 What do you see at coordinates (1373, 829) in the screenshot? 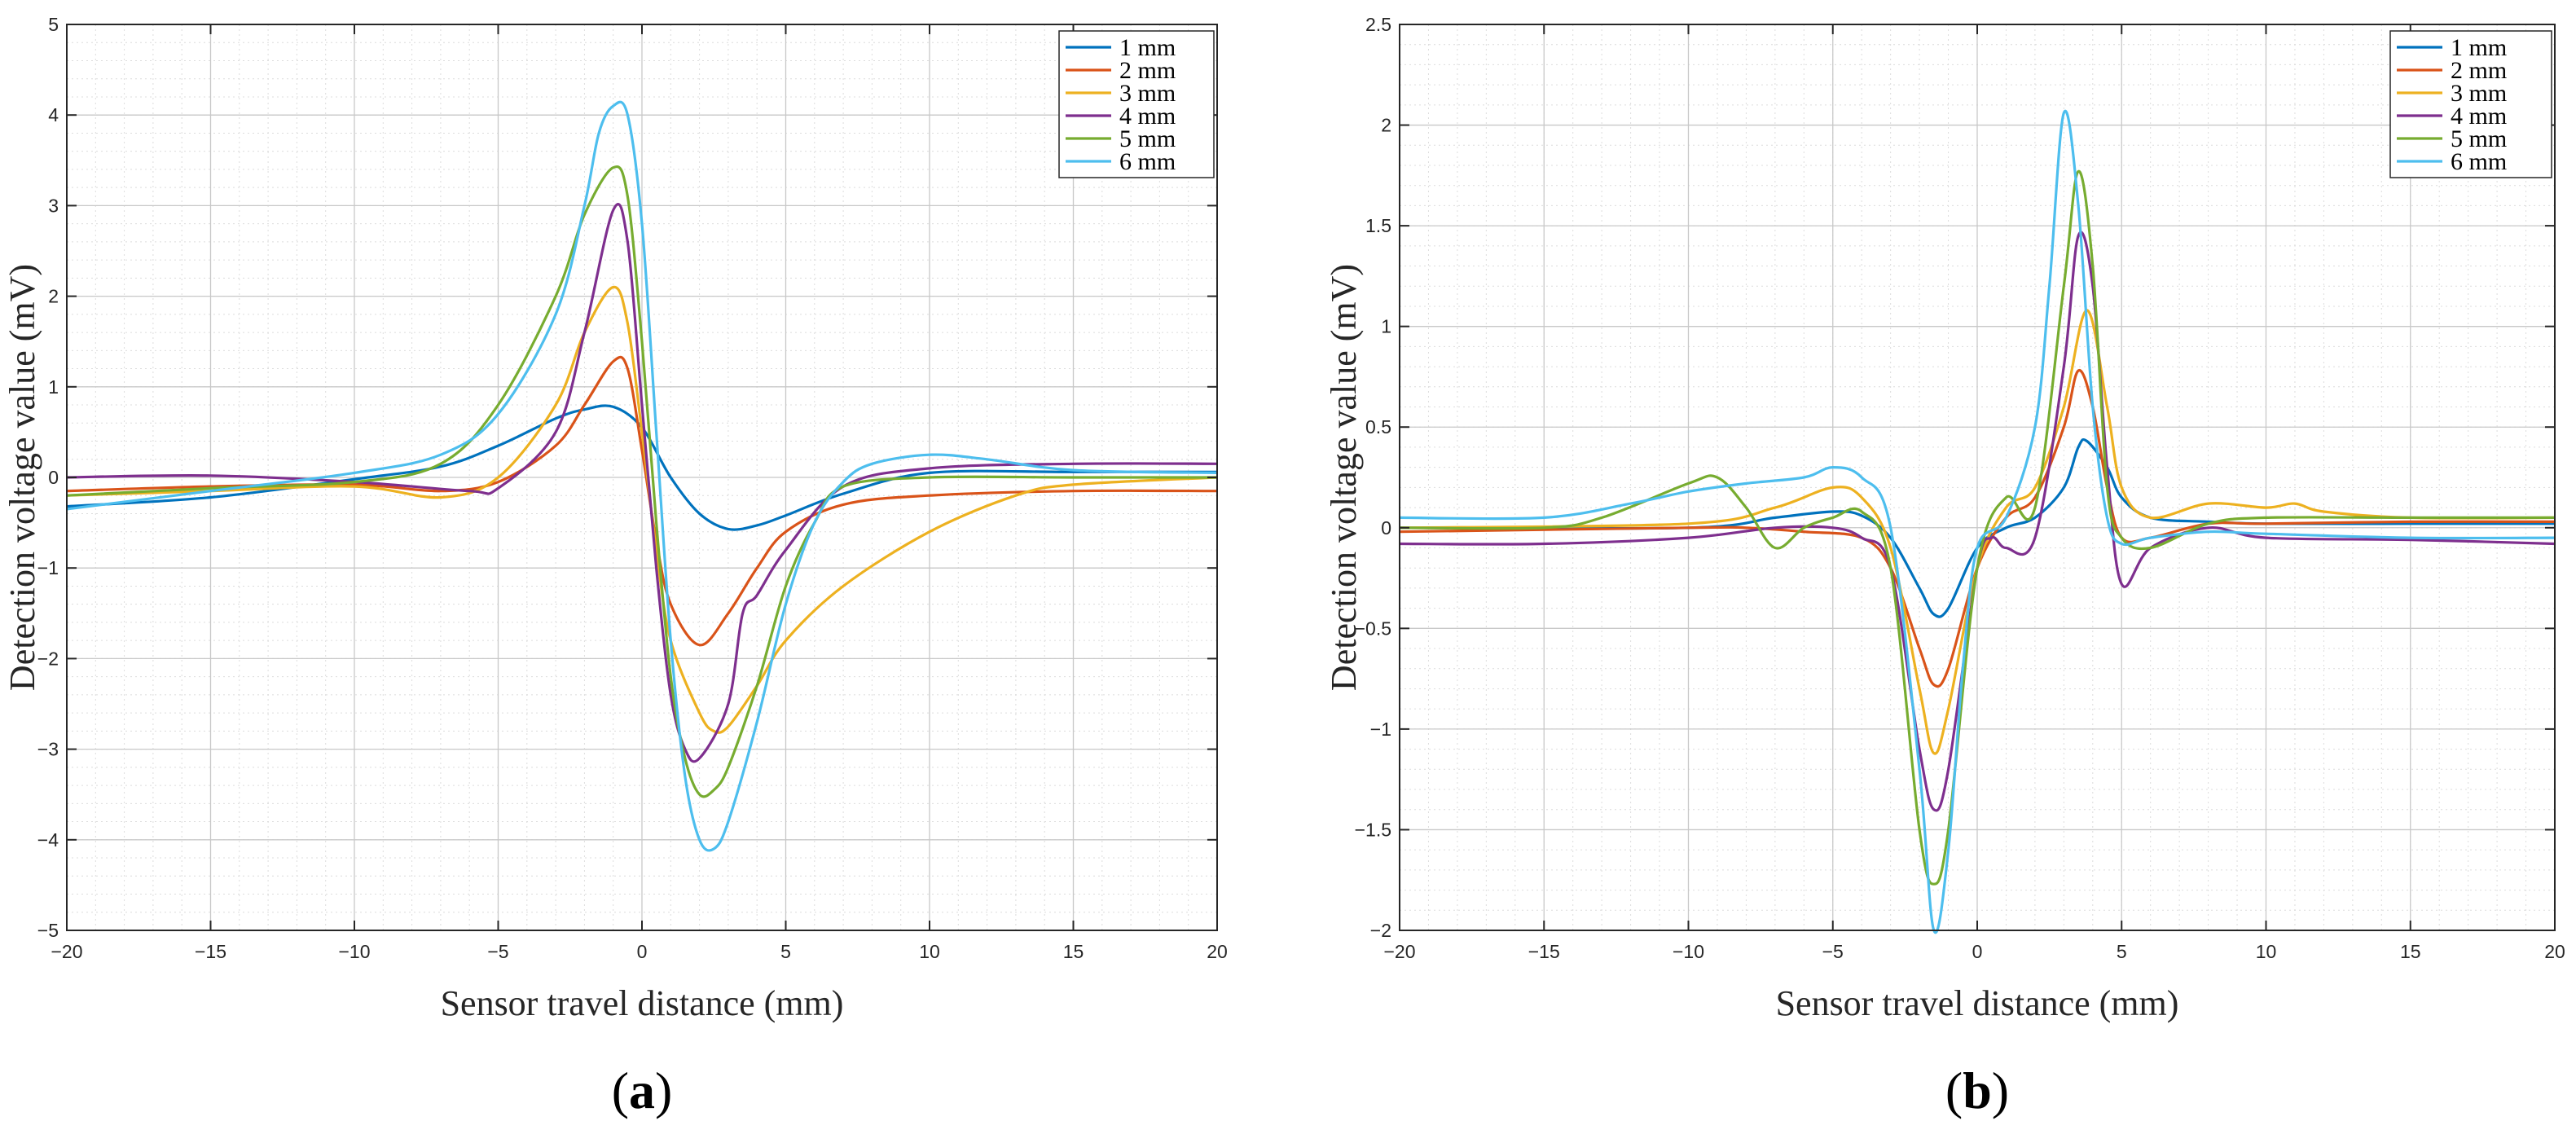
I see `y-tick-label: −1.5` at bounding box center [1373, 829].